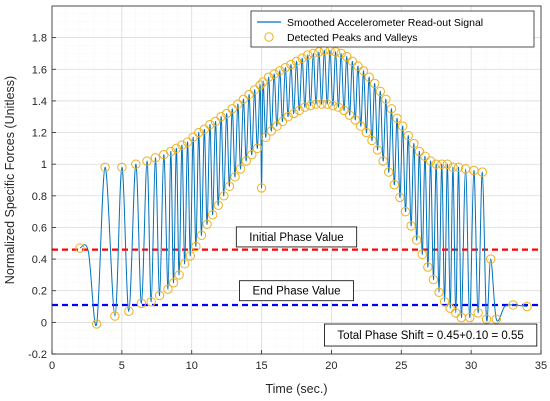  I want to click on y-tick-label: 1, so click(44, 165).